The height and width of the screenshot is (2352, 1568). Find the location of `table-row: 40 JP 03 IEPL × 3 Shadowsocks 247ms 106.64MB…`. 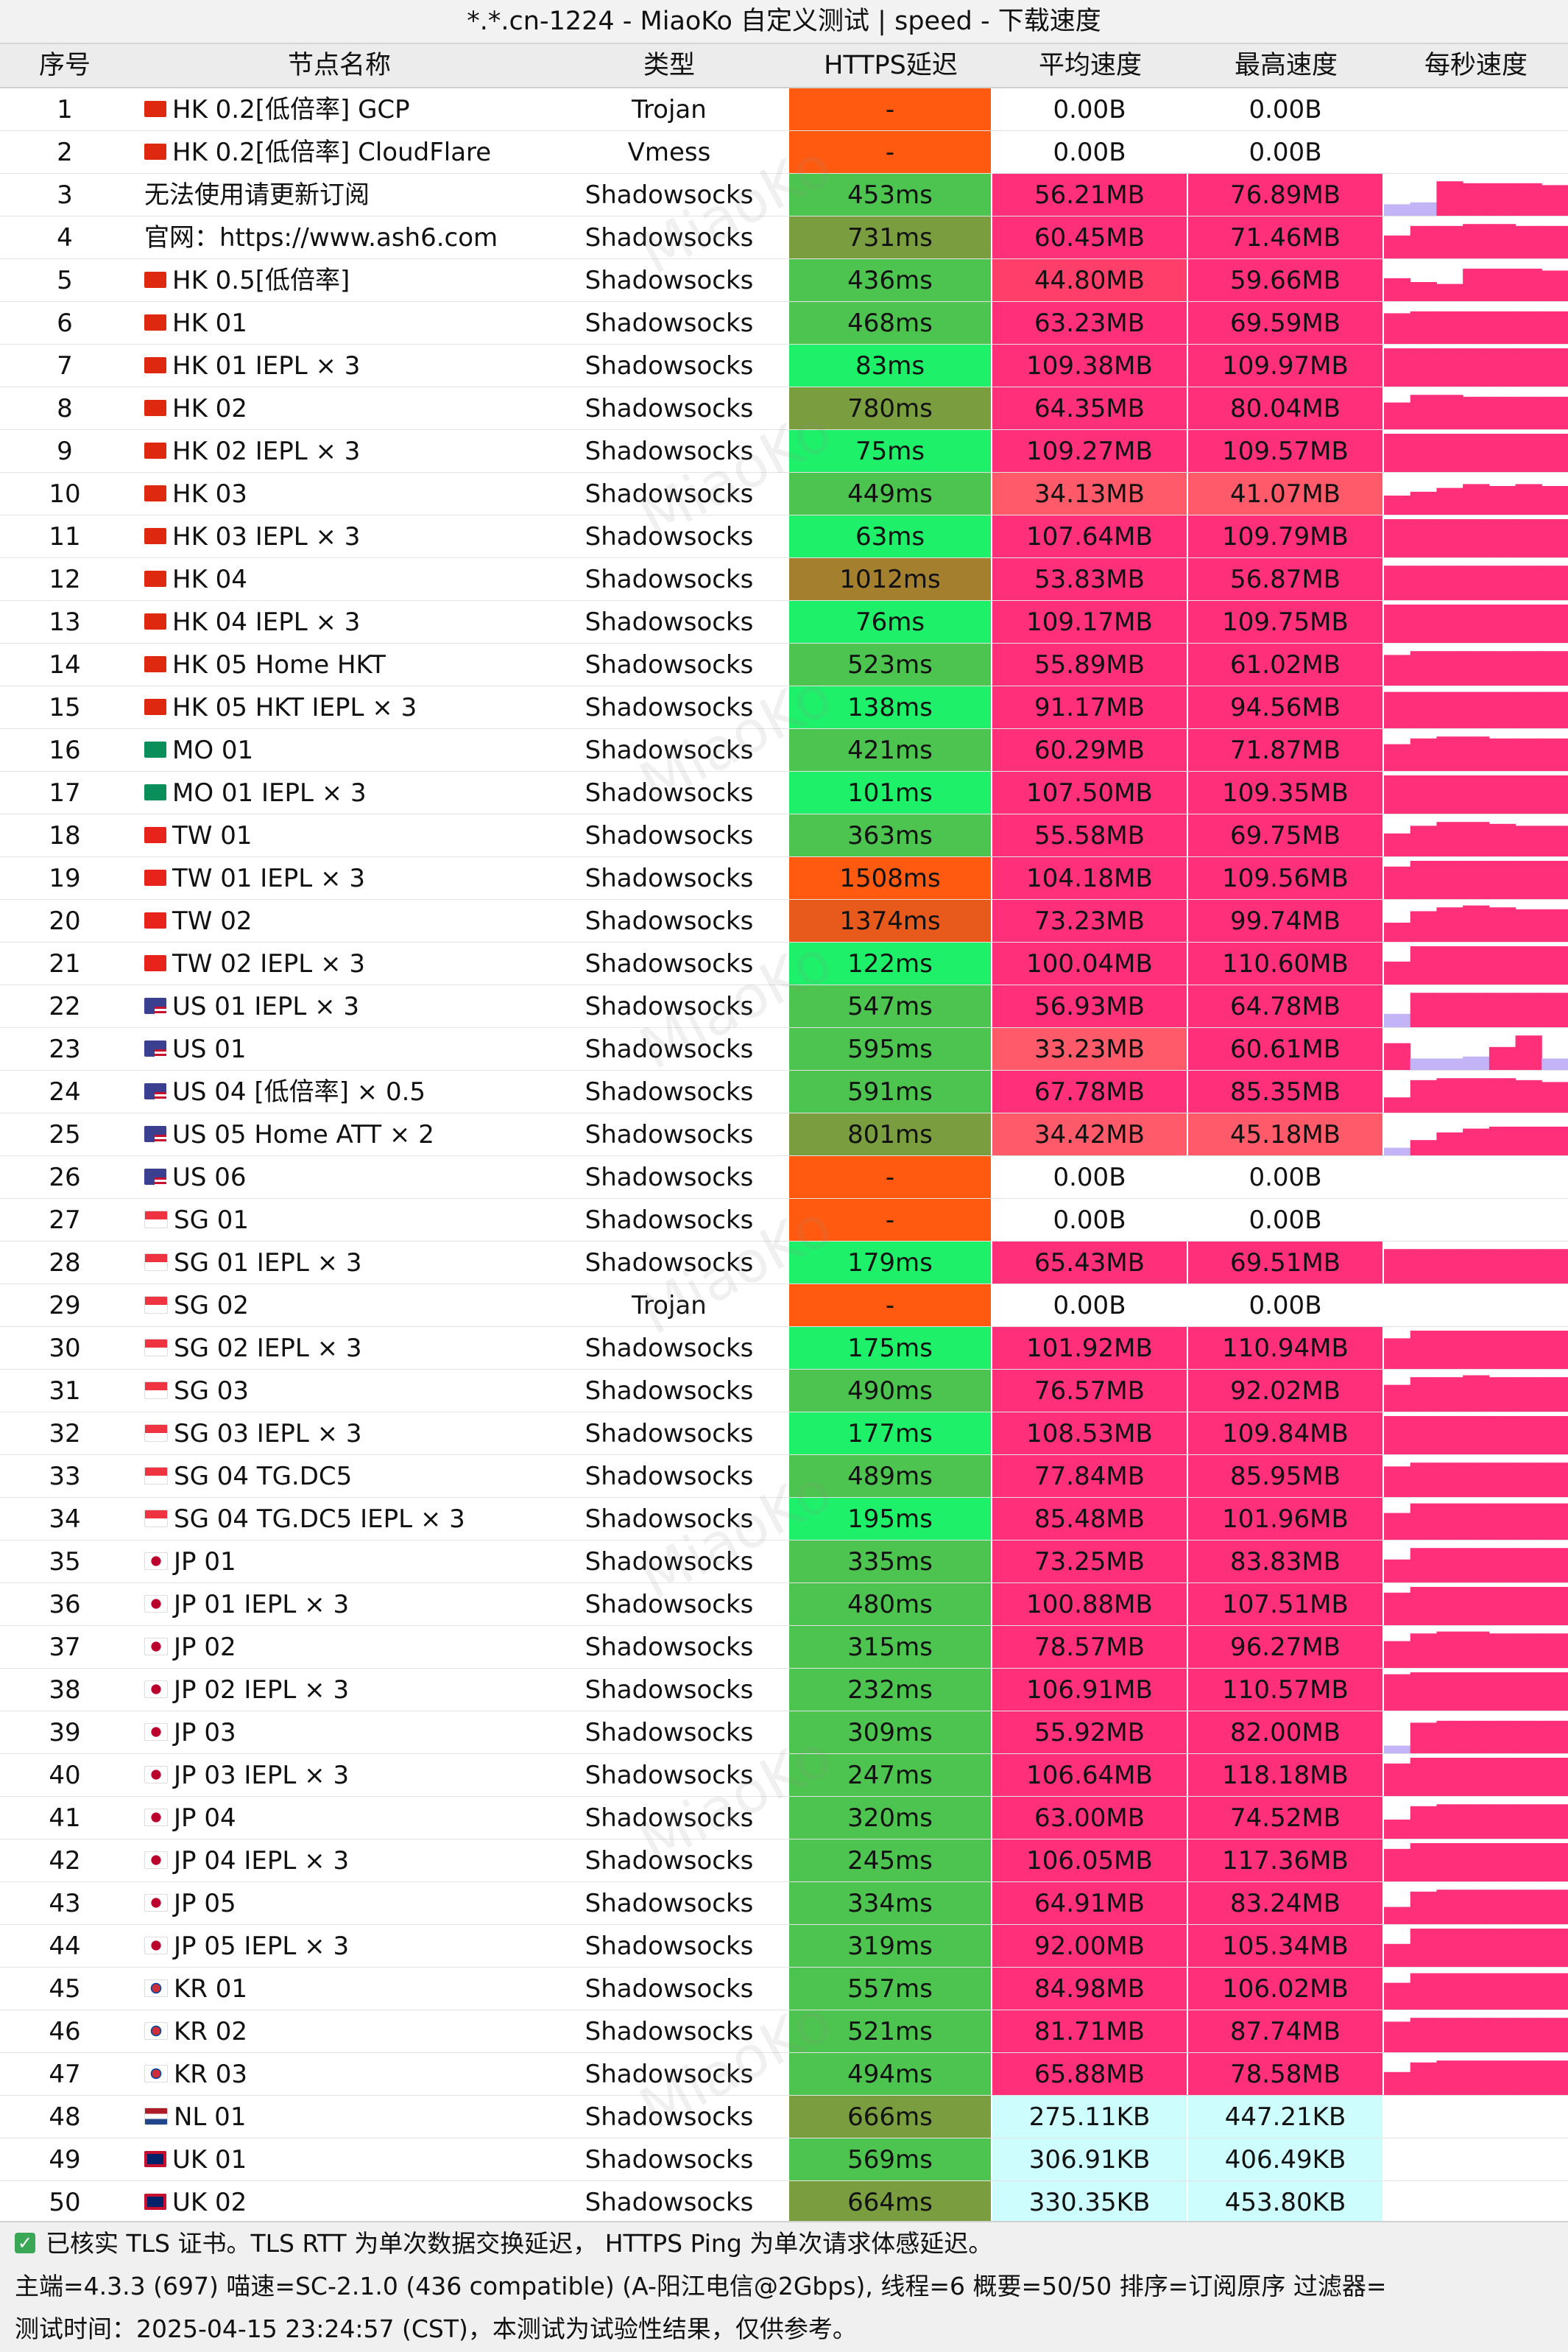

table-row: 40 JP 03 IEPL × 3 Shadowsocks 247ms 106.64MB… is located at coordinates (784, 1775).